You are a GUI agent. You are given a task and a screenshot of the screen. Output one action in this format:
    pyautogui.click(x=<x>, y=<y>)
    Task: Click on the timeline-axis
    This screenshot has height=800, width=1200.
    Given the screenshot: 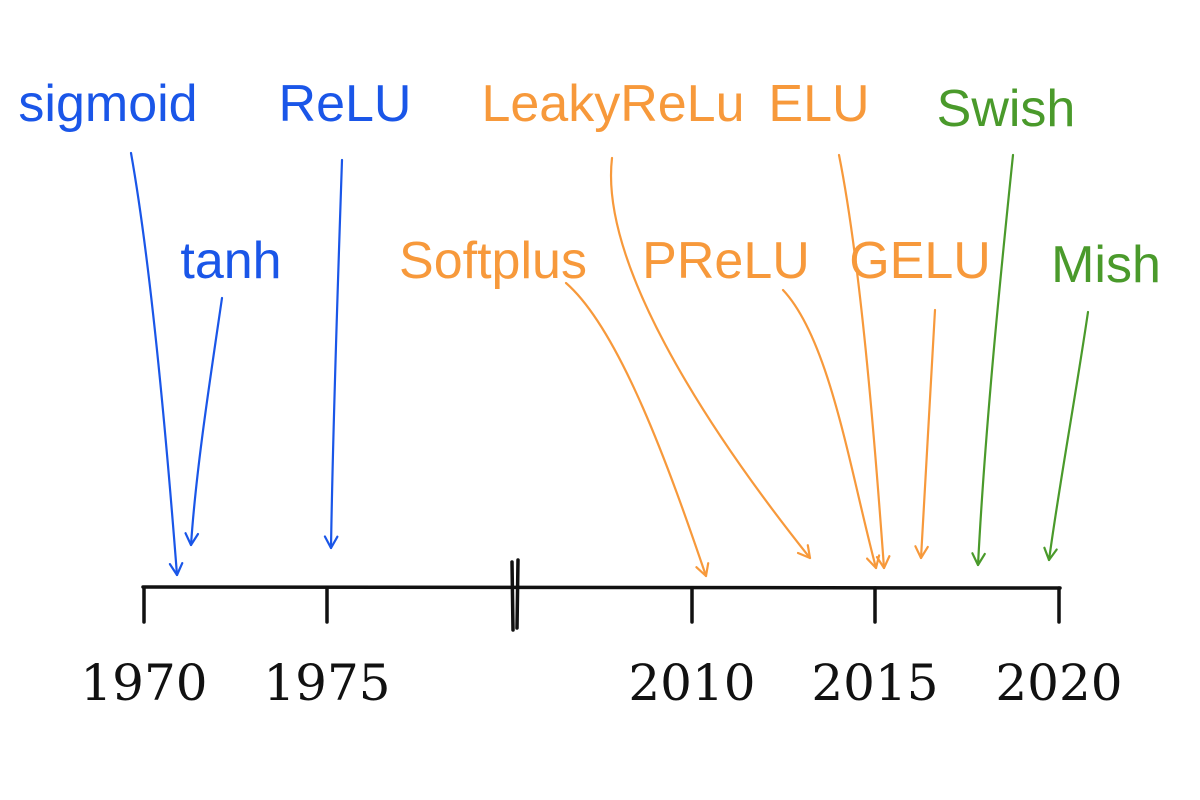 What is the action you would take?
    pyautogui.click(x=601, y=595)
    